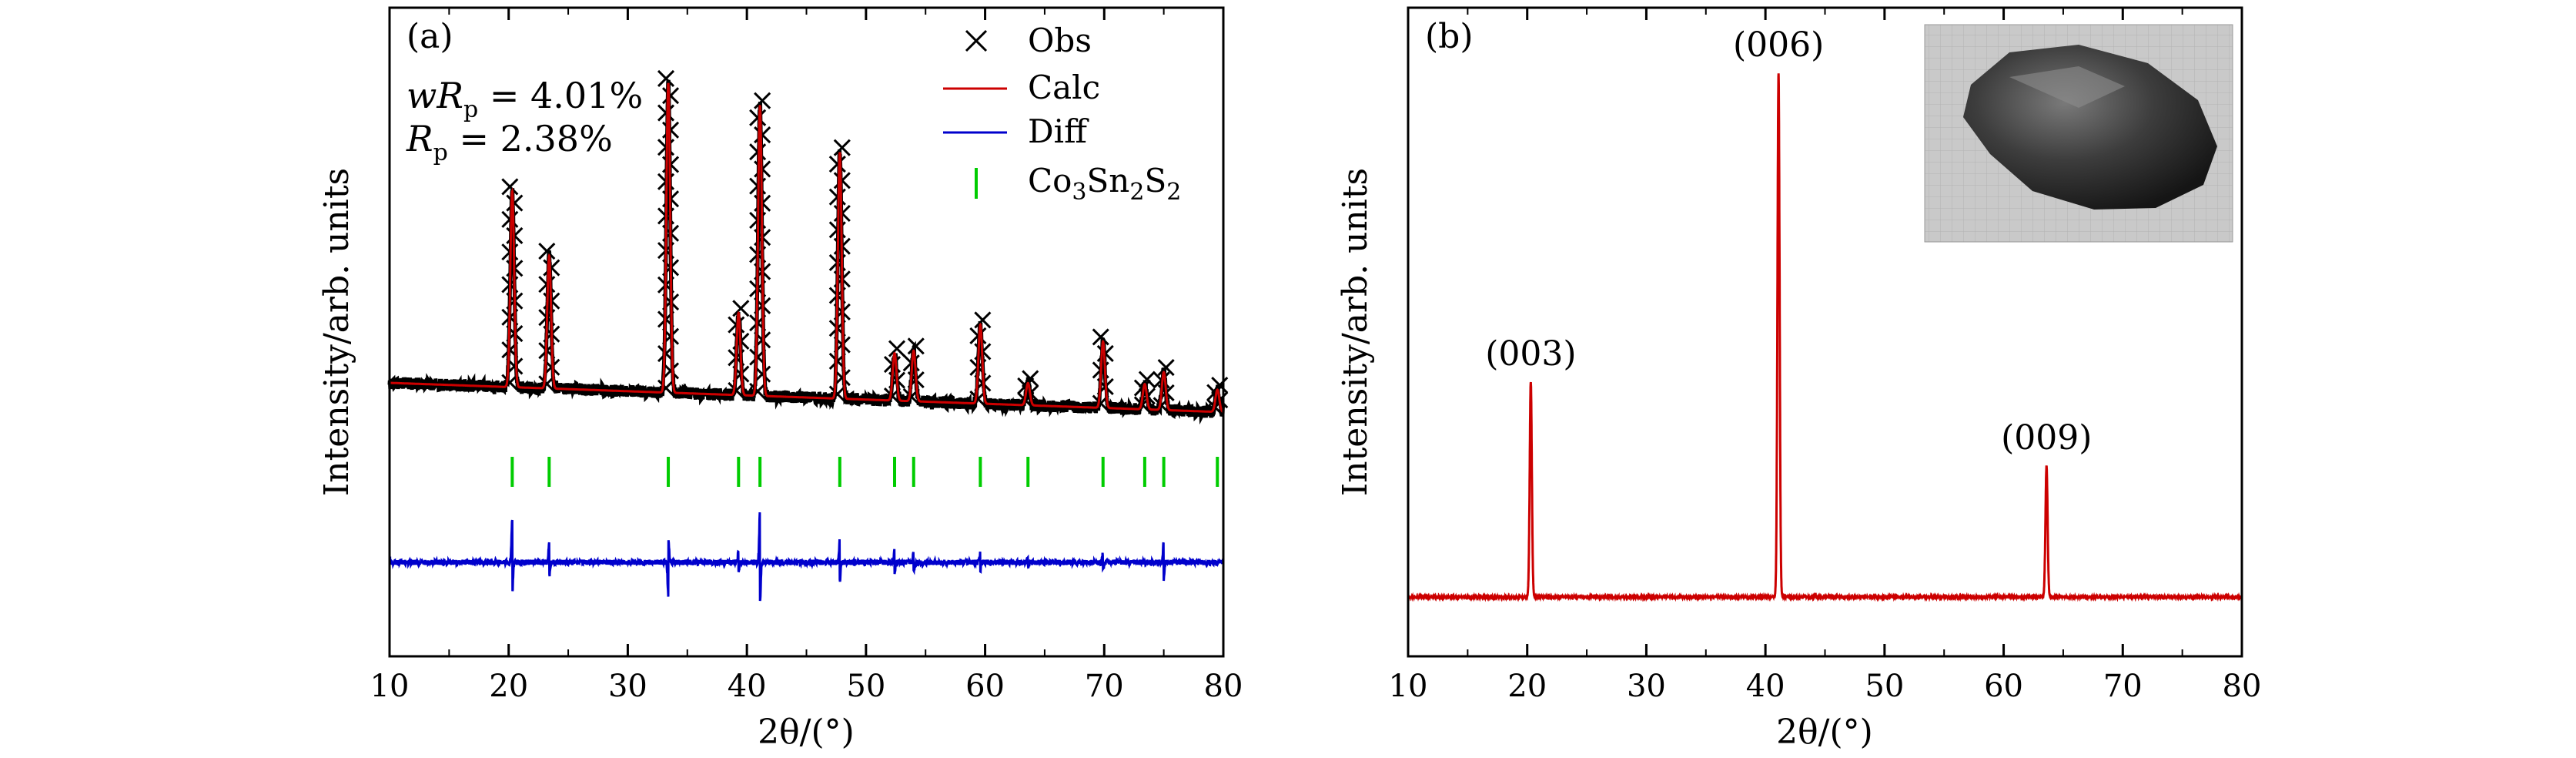 The height and width of the screenshot is (758, 2576). I want to click on panel-a-x-axis-title: 2θ/(°), so click(807, 733).